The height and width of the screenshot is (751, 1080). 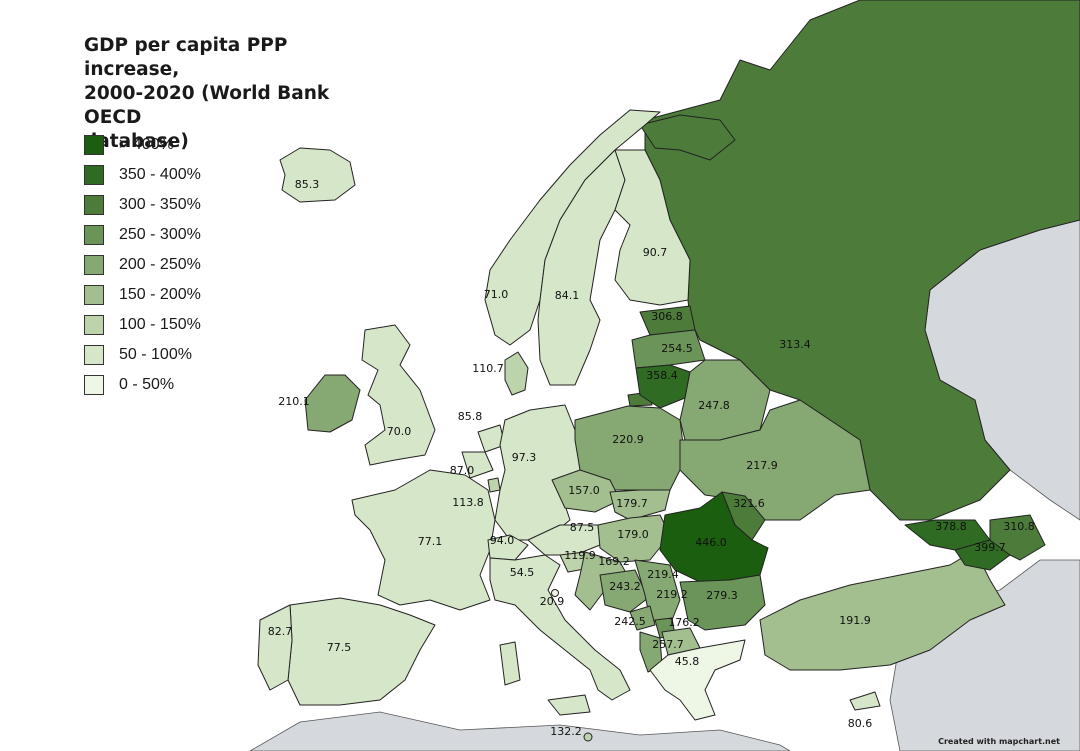 What do you see at coordinates (522, 572) in the screenshot?
I see `region-value-label: 54.5` at bounding box center [522, 572].